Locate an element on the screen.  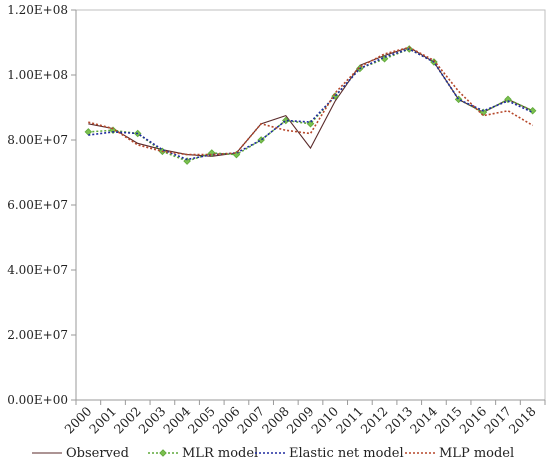
x-tick-label: 2017 is located at coordinates (497, 419).